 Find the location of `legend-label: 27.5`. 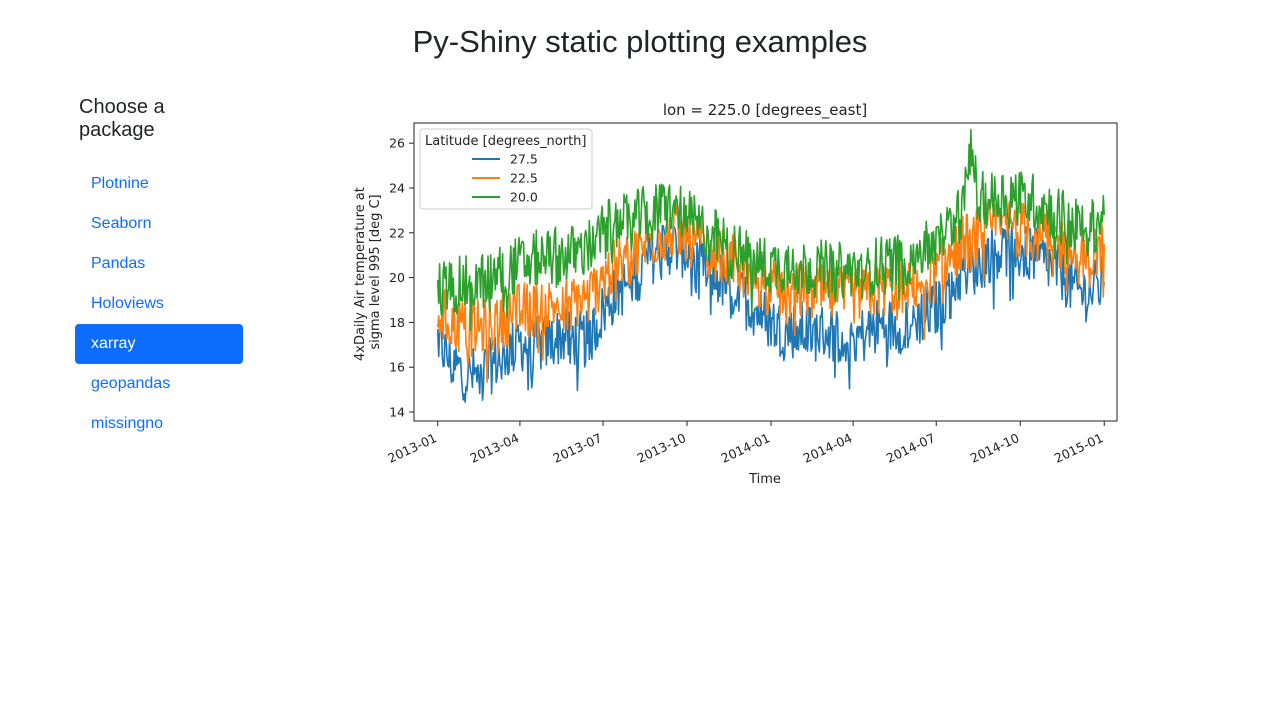

legend-label: 27.5 is located at coordinates (524, 159).